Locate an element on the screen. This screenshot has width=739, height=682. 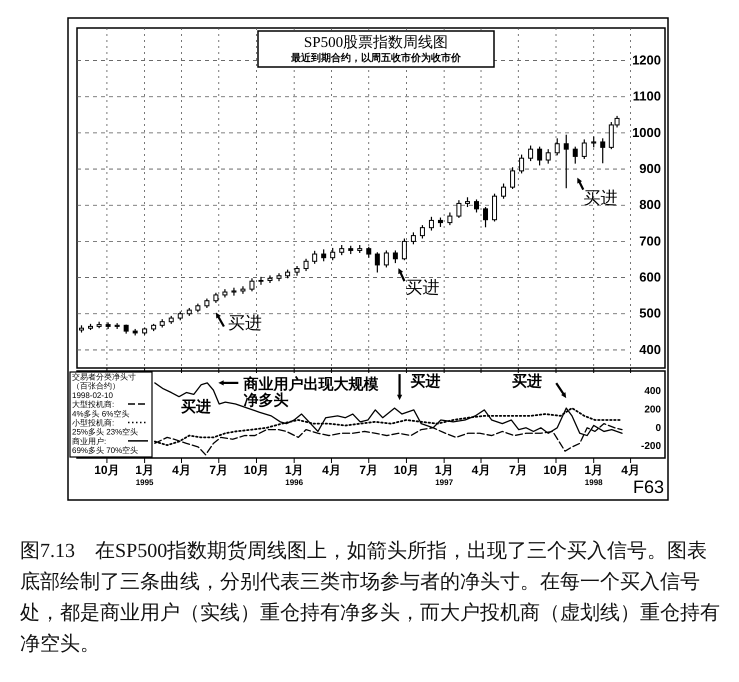
y-tick-label: 1200 is located at coordinates (646, 60).